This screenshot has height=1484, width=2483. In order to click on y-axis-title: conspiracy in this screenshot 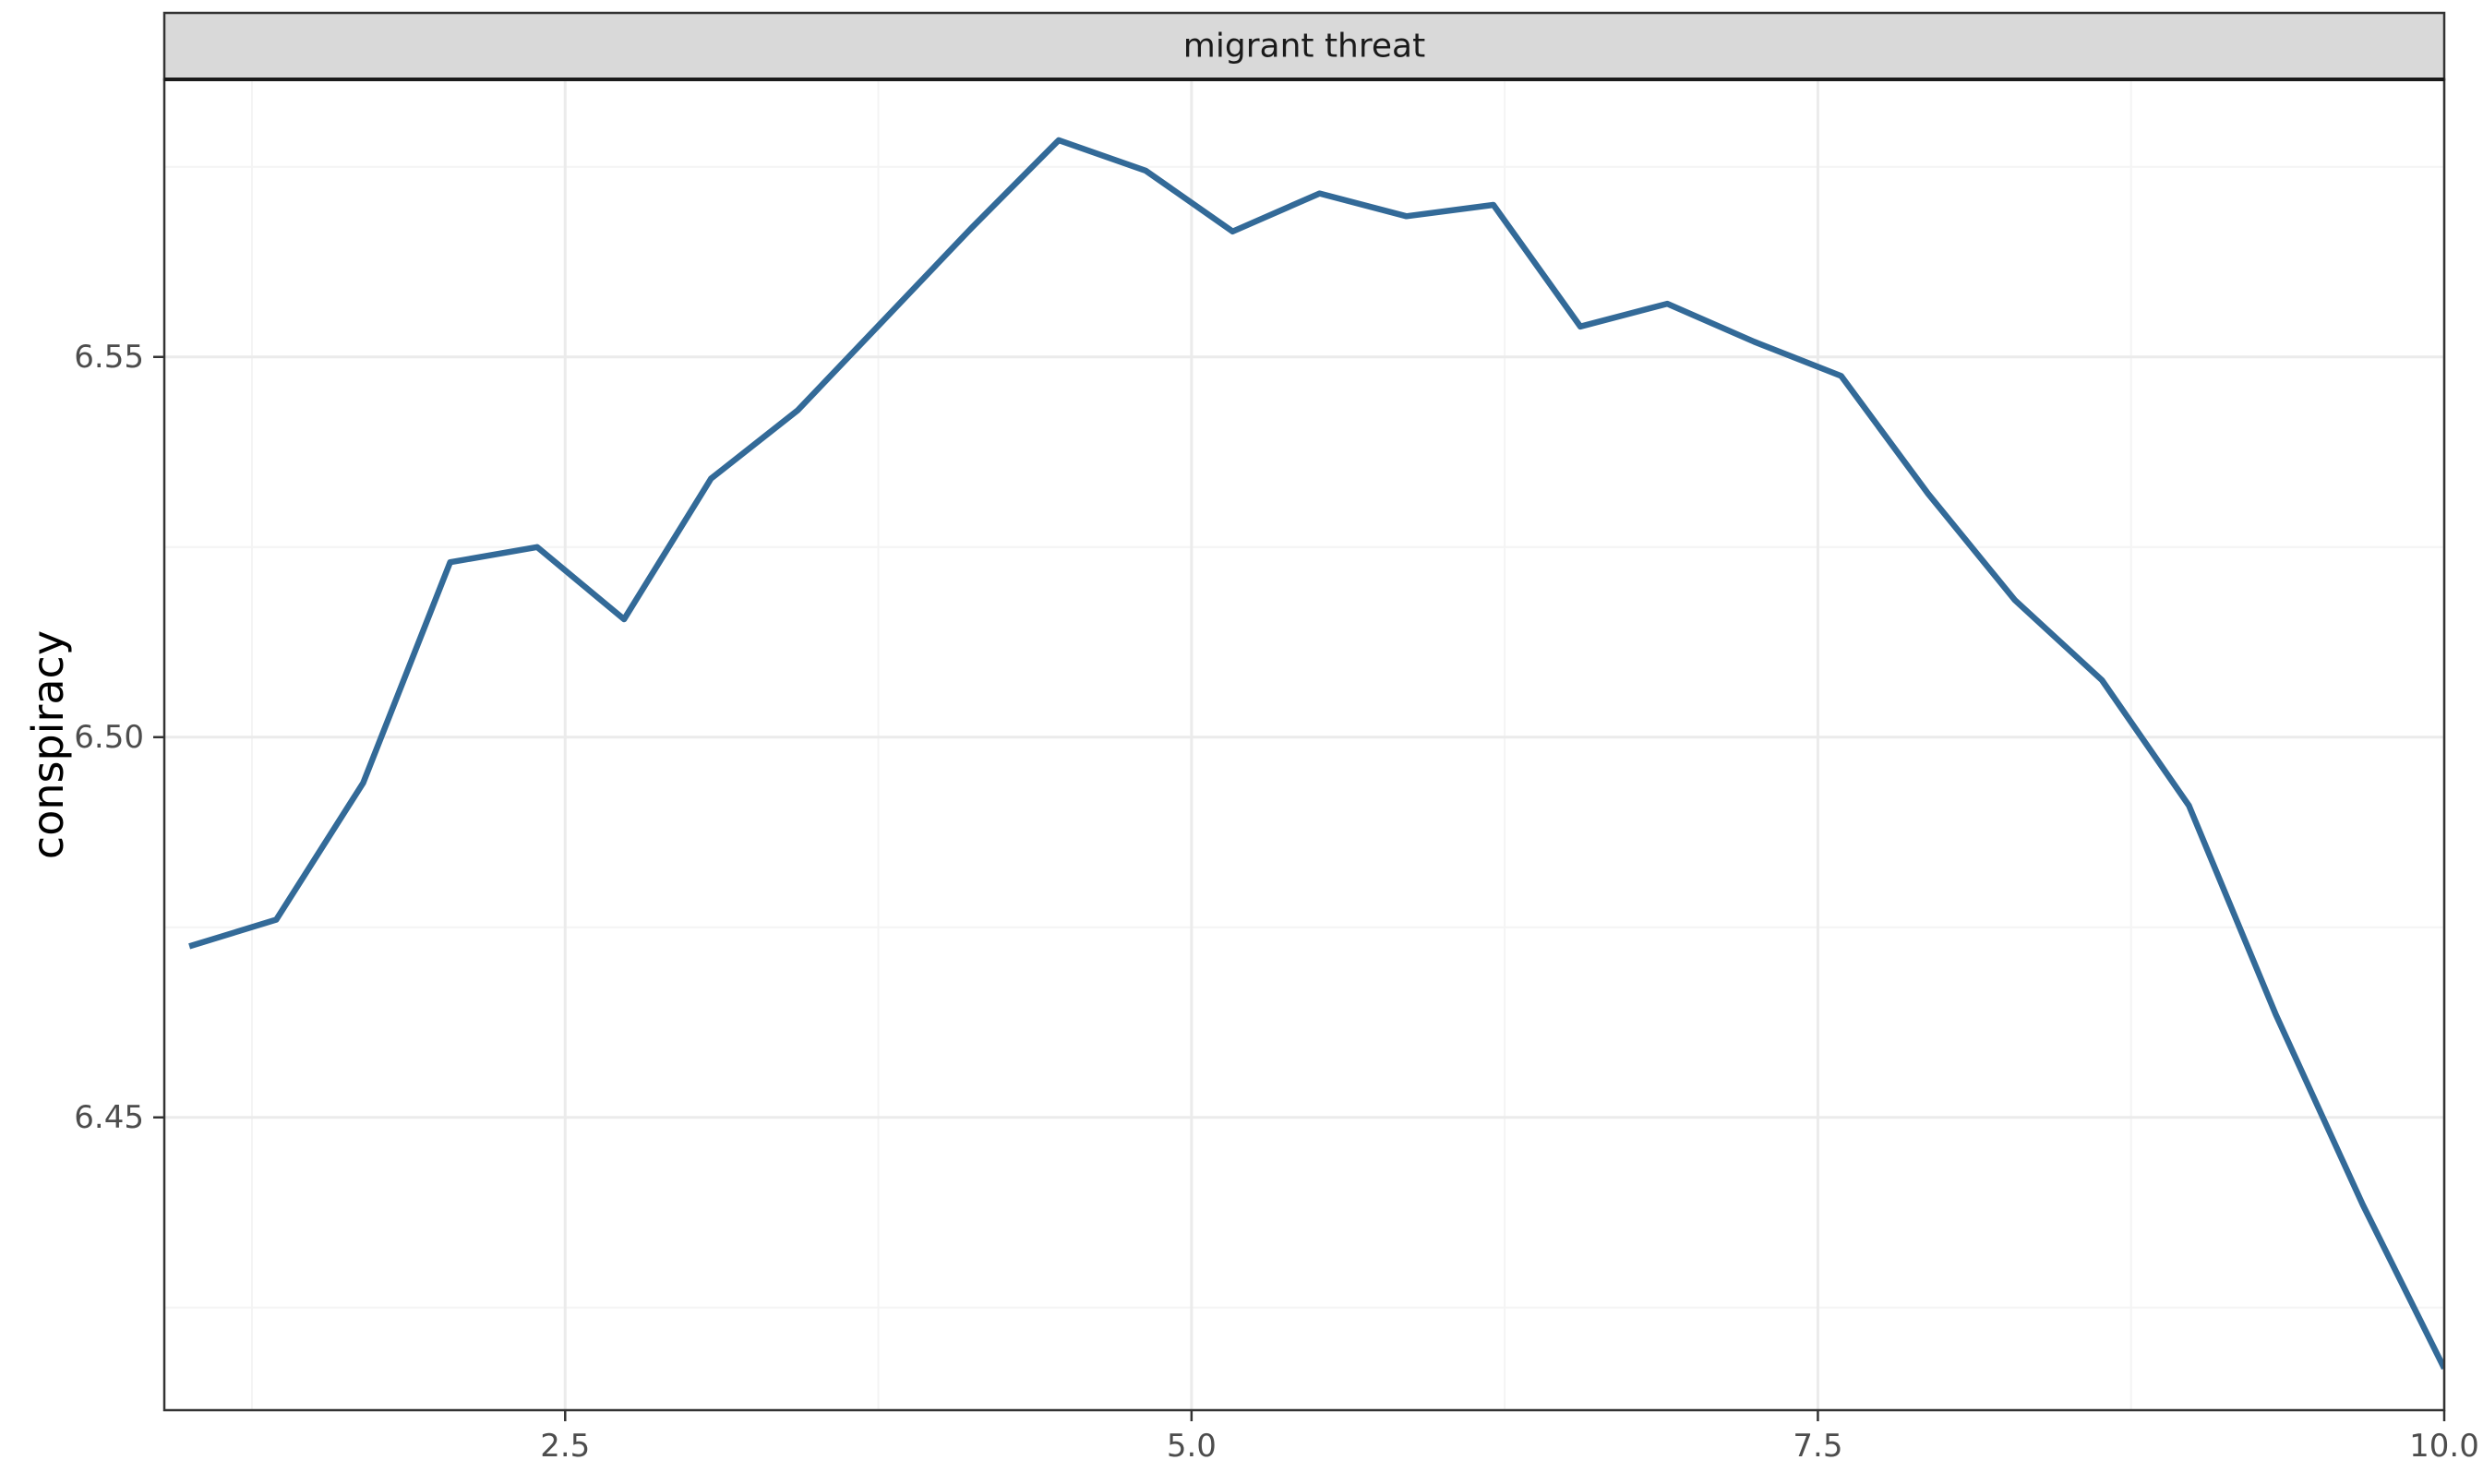, I will do `click(48, 744)`.